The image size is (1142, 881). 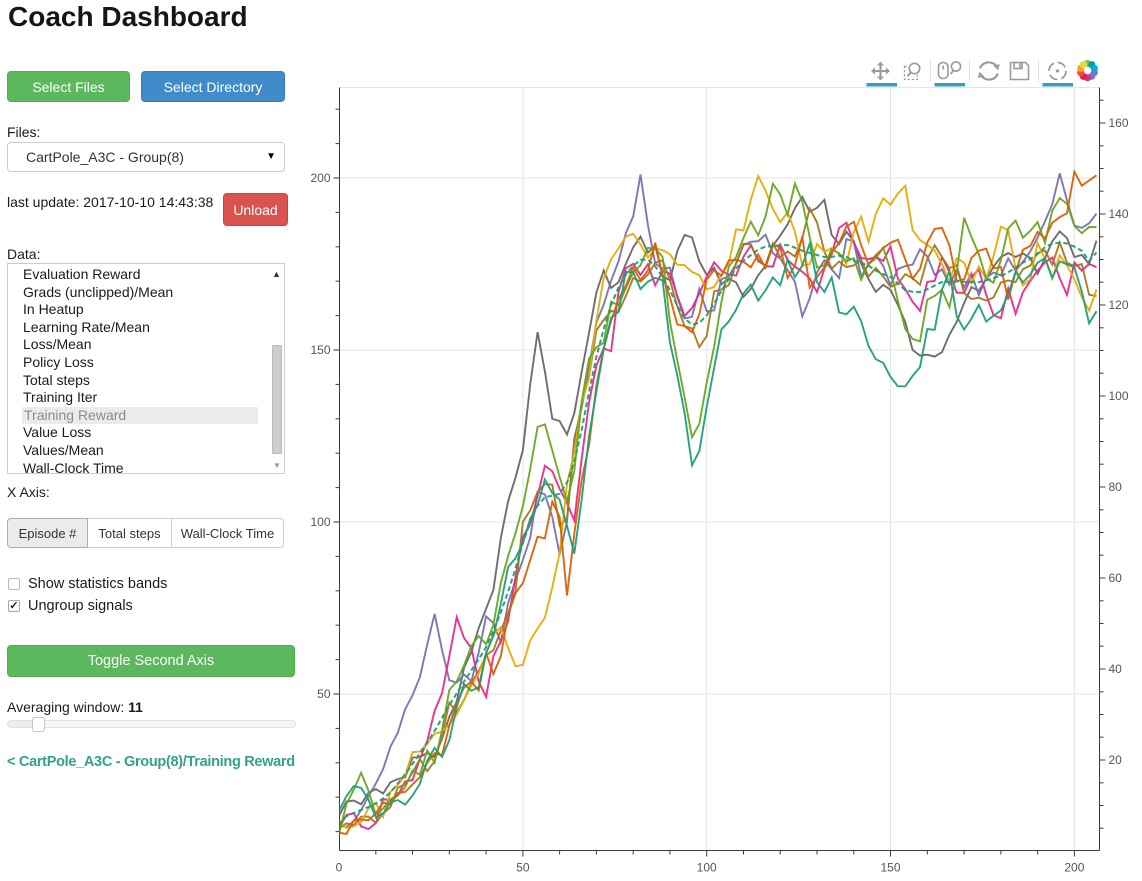 What do you see at coordinates (1116, 760) in the screenshot?
I see `svg-text: 20` at bounding box center [1116, 760].